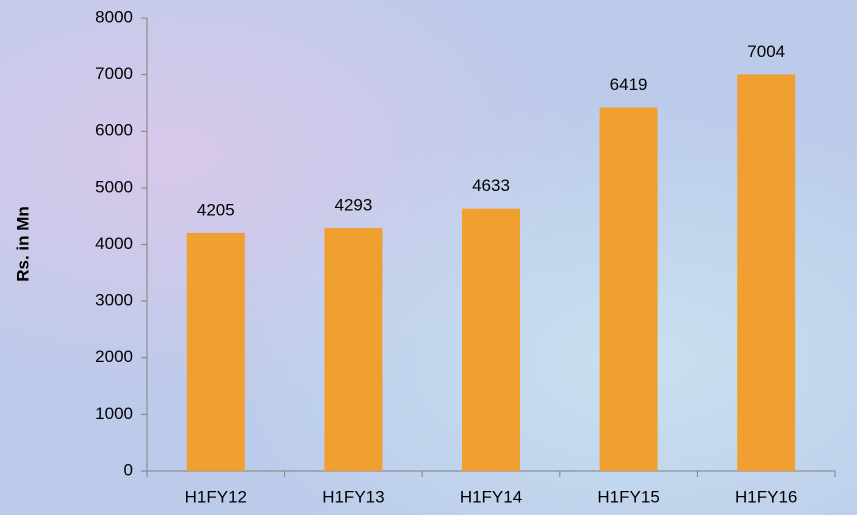 The width and height of the screenshot is (857, 515). What do you see at coordinates (114, 356) in the screenshot?
I see `y-tick-label: 2000` at bounding box center [114, 356].